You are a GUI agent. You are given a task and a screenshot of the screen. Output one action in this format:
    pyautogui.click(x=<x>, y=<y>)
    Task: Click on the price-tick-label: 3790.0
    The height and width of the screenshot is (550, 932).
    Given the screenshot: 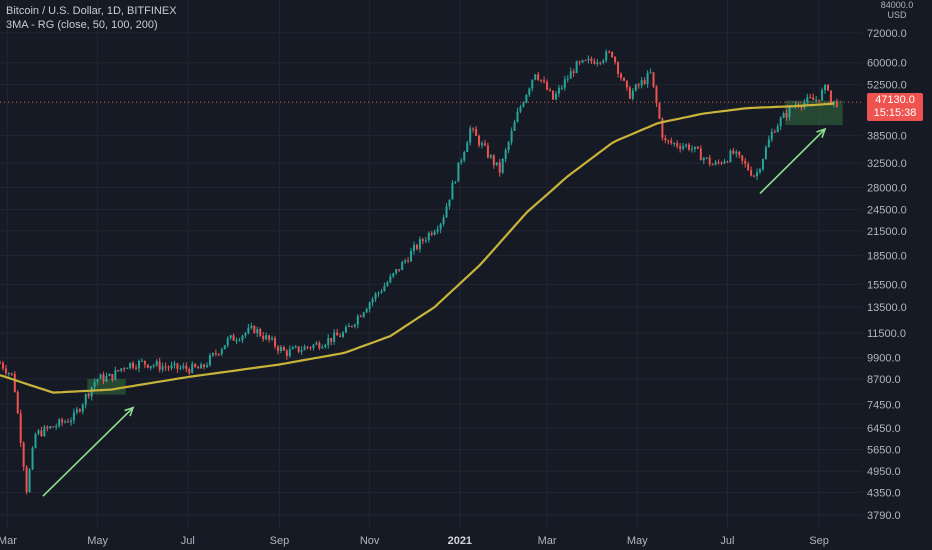 What is the action you would take?
    pyautogui.click(x=884, y=516)
    